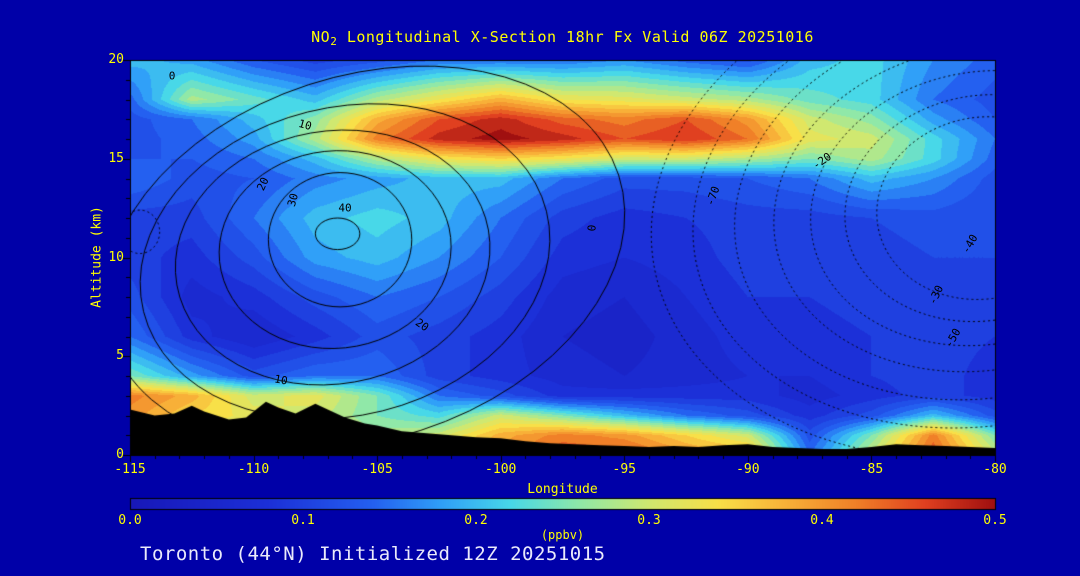 The width and height of the screenshot is (1080, 576). What do you see at coordinates (822, 520) in the screenshot?
I see `colorbar-tick-label: 0.4` at bounding box center [822, 520].